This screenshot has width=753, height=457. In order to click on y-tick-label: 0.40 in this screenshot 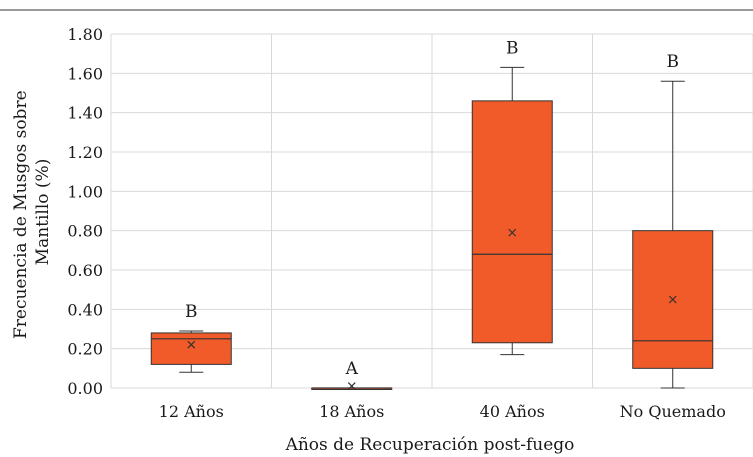, I will do `click(85, 309)`.